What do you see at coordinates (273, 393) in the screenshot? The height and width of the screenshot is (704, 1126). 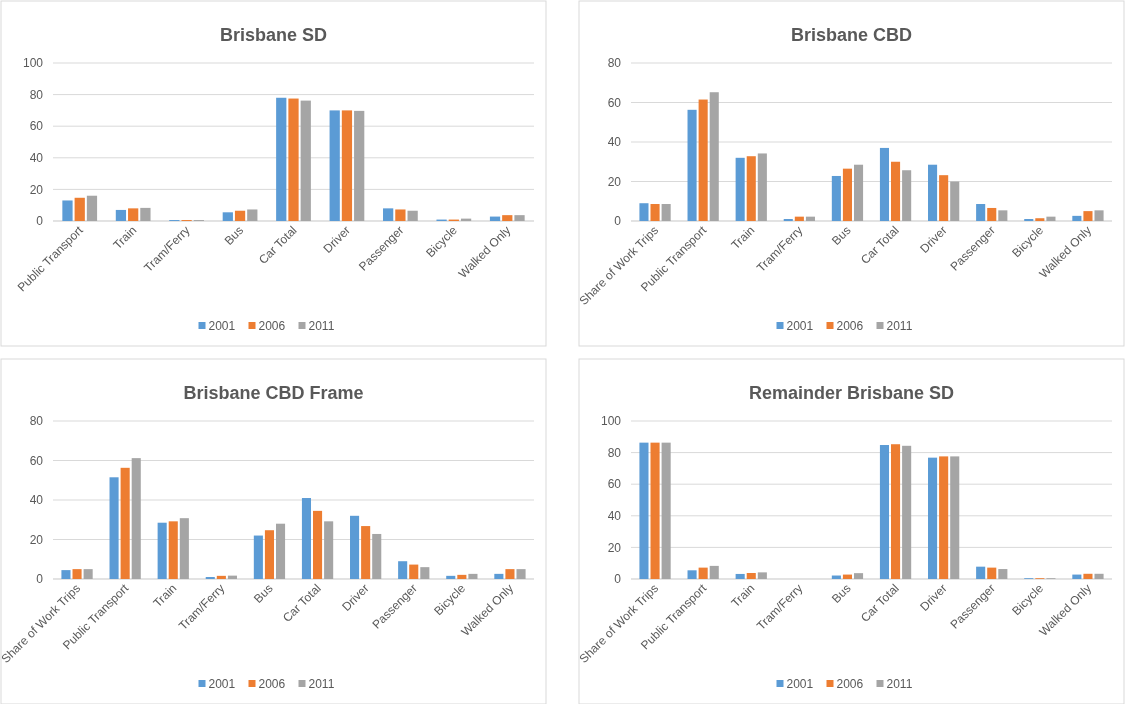 I see `chart-title: Brisbane CBD Frame` at bounding box center [273, 393].